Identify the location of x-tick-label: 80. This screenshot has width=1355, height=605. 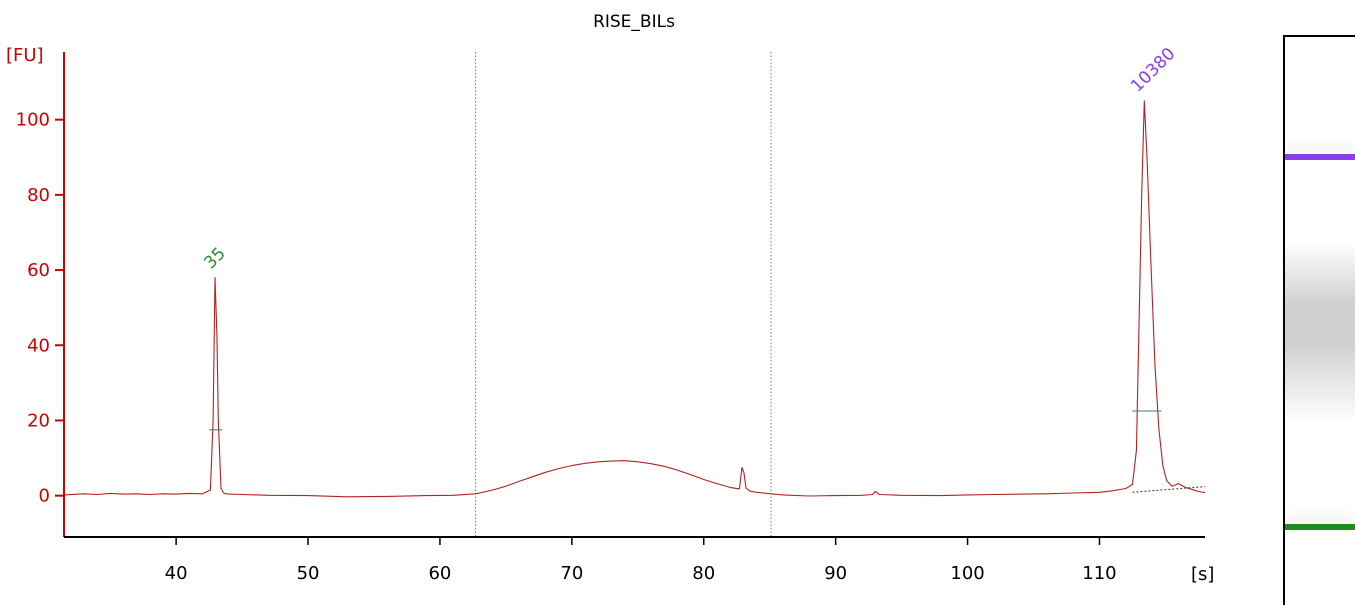
(703, 573).